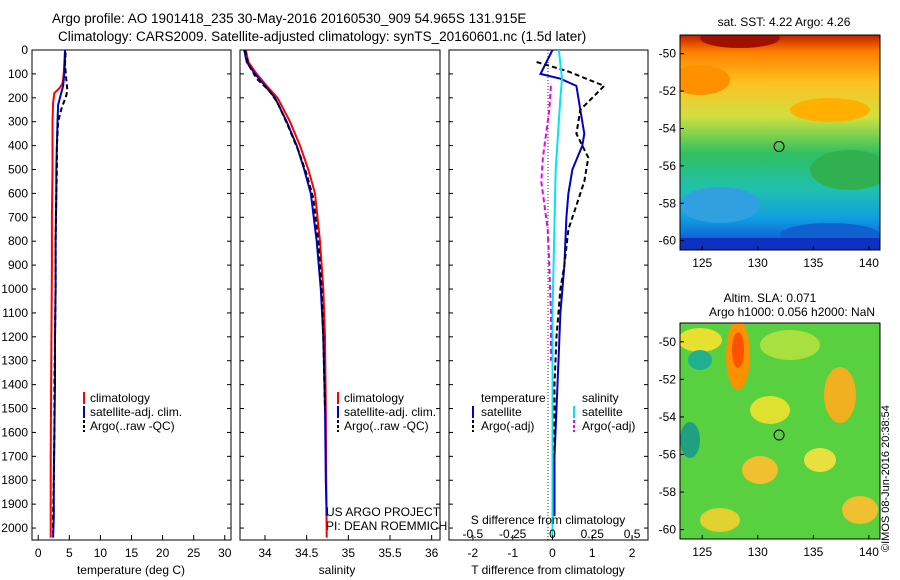 The width and height of the screenshot is (900, 580). Describe the element at coordinates (14, 385) in the screenshot. I see `depth-tick-label: 1400` at that location.